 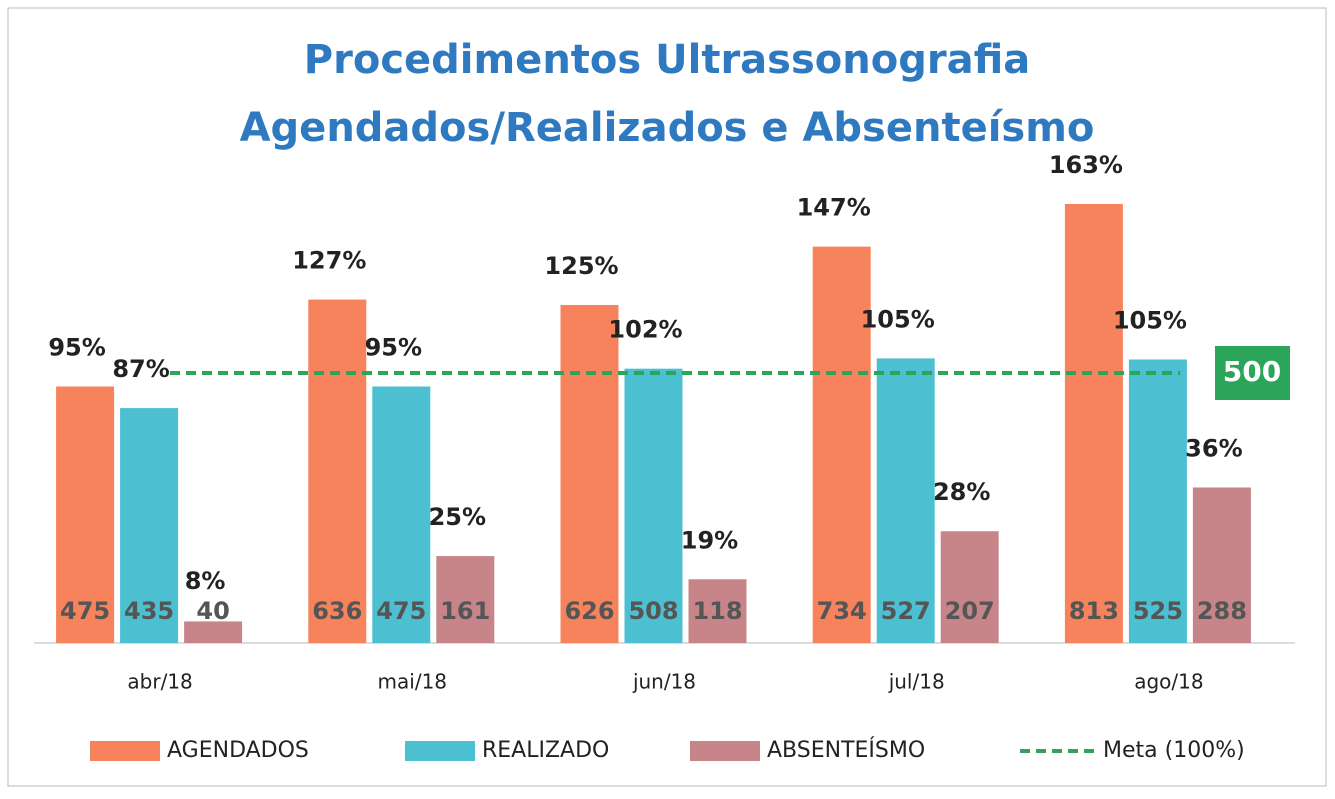 What do you see at coordinates (842, 611) in the screenshot?
I see `value-label: 734` at bounding box center [842, 611].